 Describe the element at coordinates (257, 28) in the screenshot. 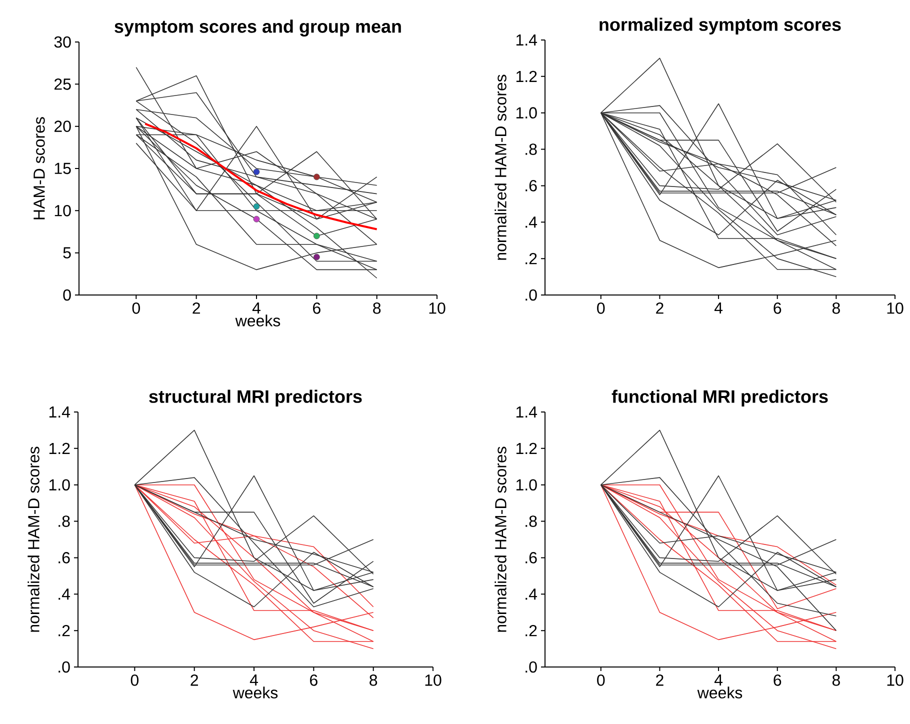

I see `chart-title: symptom scores and group mean` at that location.